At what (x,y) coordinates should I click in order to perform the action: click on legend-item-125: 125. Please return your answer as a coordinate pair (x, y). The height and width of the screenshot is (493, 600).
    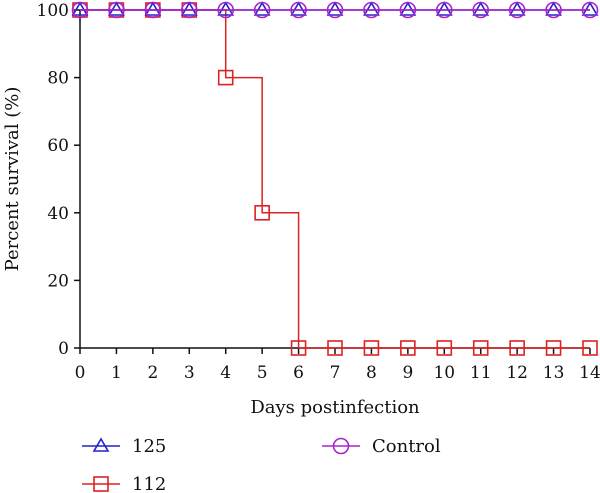
    Looking at the image, I should click on (124, 446).